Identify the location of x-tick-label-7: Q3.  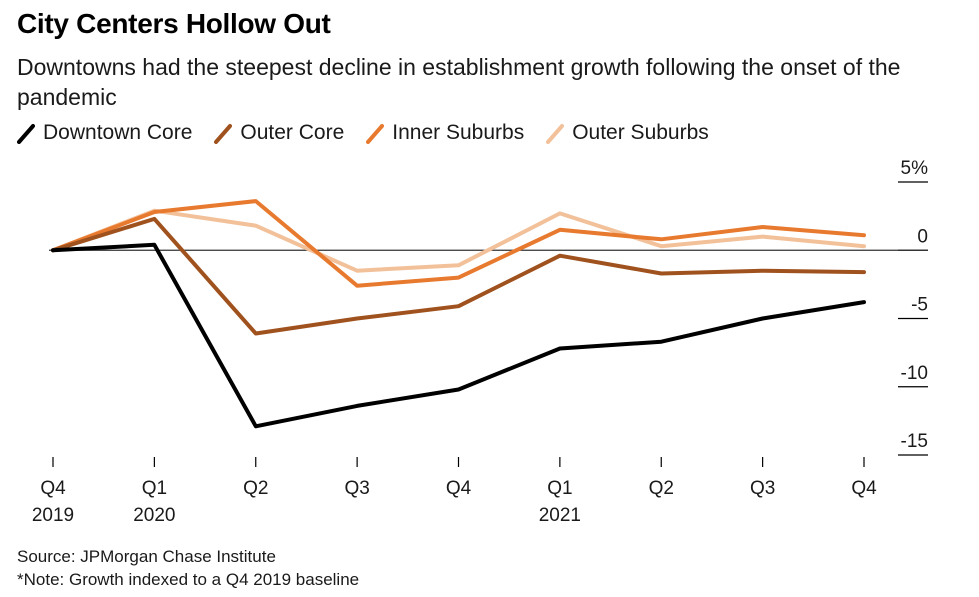
(762, 488).